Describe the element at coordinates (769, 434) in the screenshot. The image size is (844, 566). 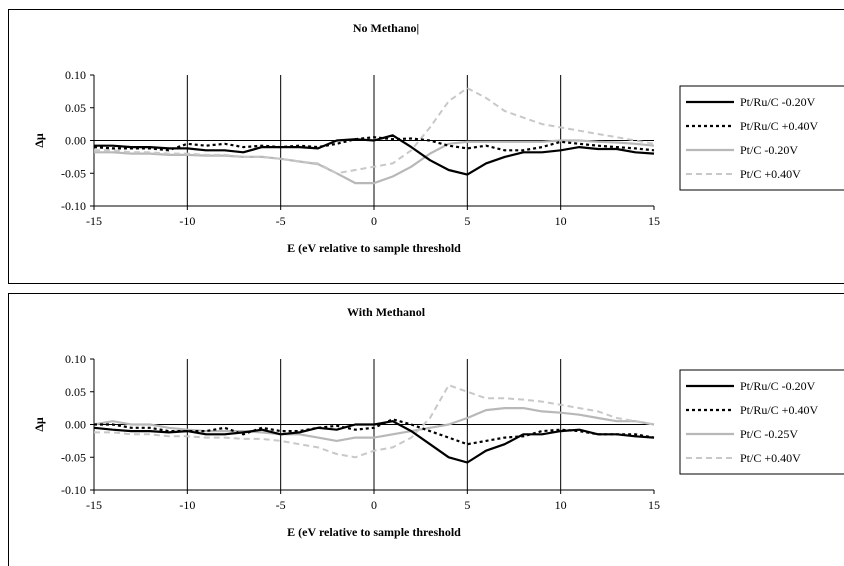
I see `legend-label: Pt/C -0.25V` at that location.